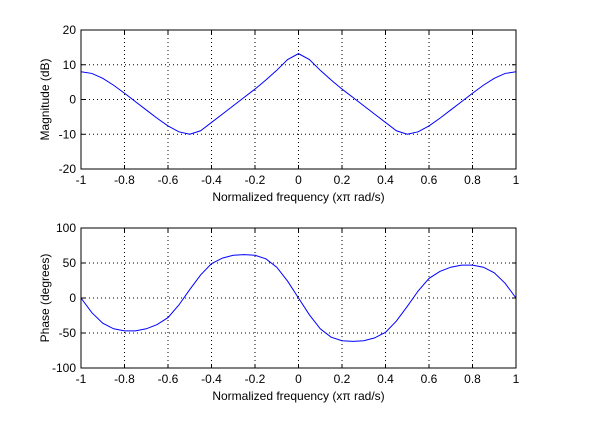 The height and width of the screenshot is (427, 589). Describe the element at coordinates (298, 396) in the screenshot. I see `phase-x-axis-label: Normalized frequency (xπ rad/s)` at that location.